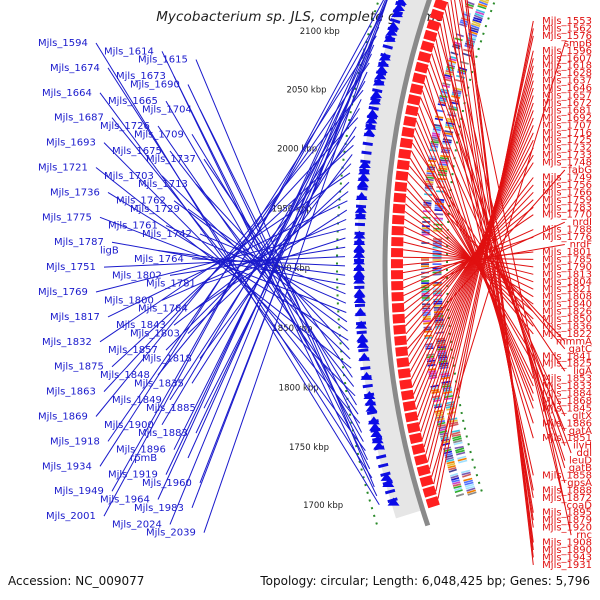 This screenshot has height=600, width=600. Describe the element at coordinates (125, 500) in the screenshot. I see `left-gene-label: Mjls_1964` at that location.